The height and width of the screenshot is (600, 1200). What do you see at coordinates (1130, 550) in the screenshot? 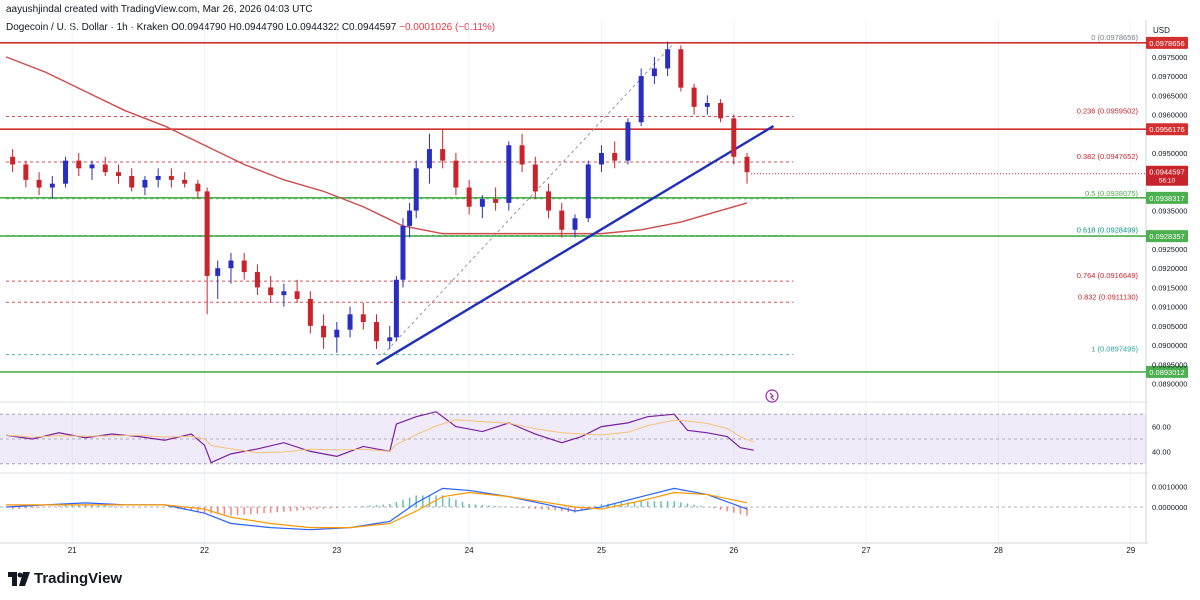
I see `date-tick-label: 29` at bounding box center [1130, 550].